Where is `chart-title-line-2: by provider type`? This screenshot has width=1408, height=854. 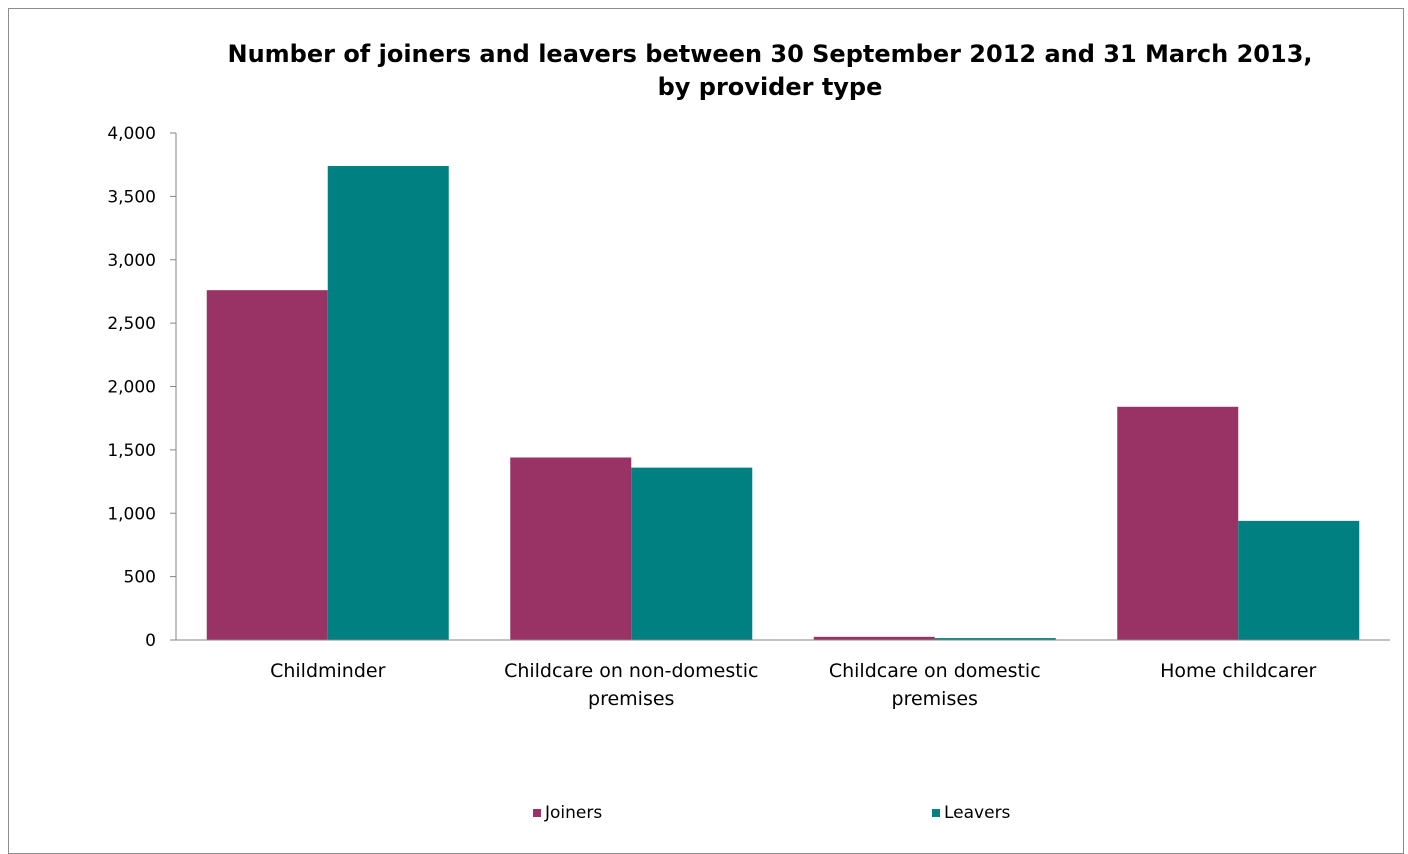
chart-title-line-2: by provider type is located at coordinates (770, 87).